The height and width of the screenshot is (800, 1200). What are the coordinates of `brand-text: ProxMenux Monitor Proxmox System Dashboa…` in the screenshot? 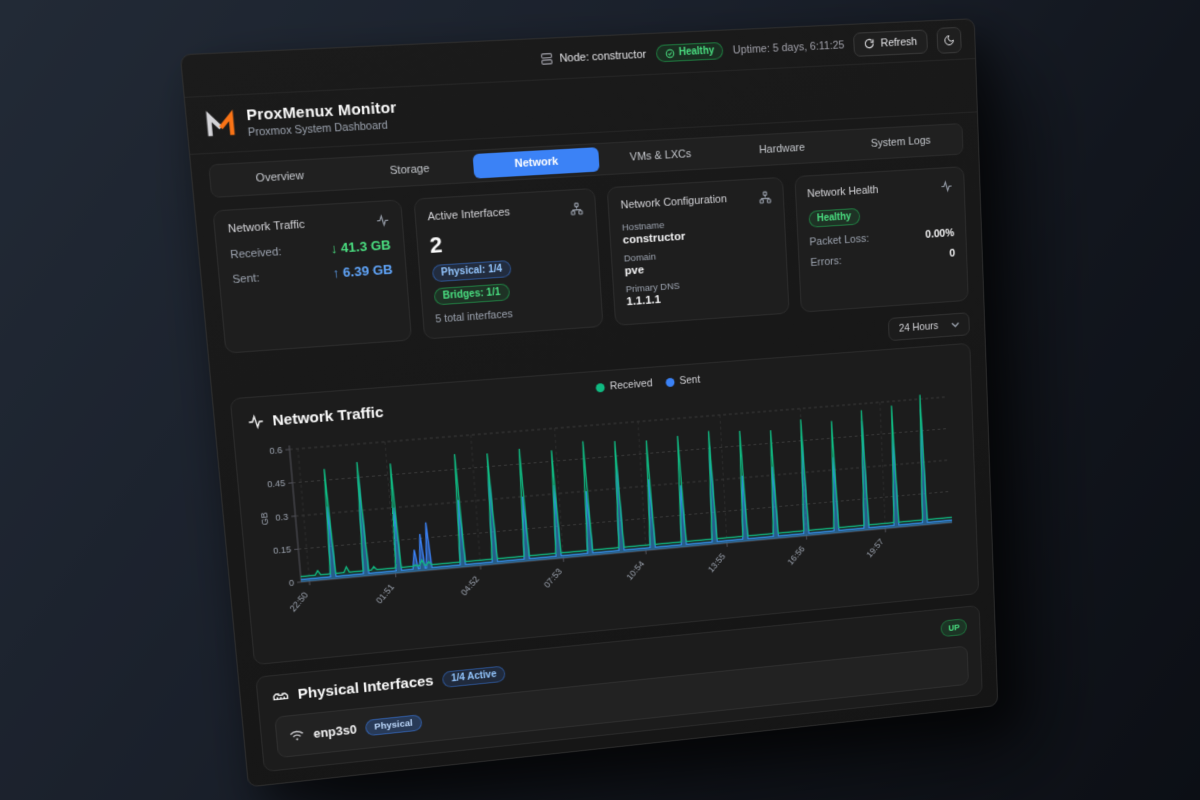 It's located at (322, 119).